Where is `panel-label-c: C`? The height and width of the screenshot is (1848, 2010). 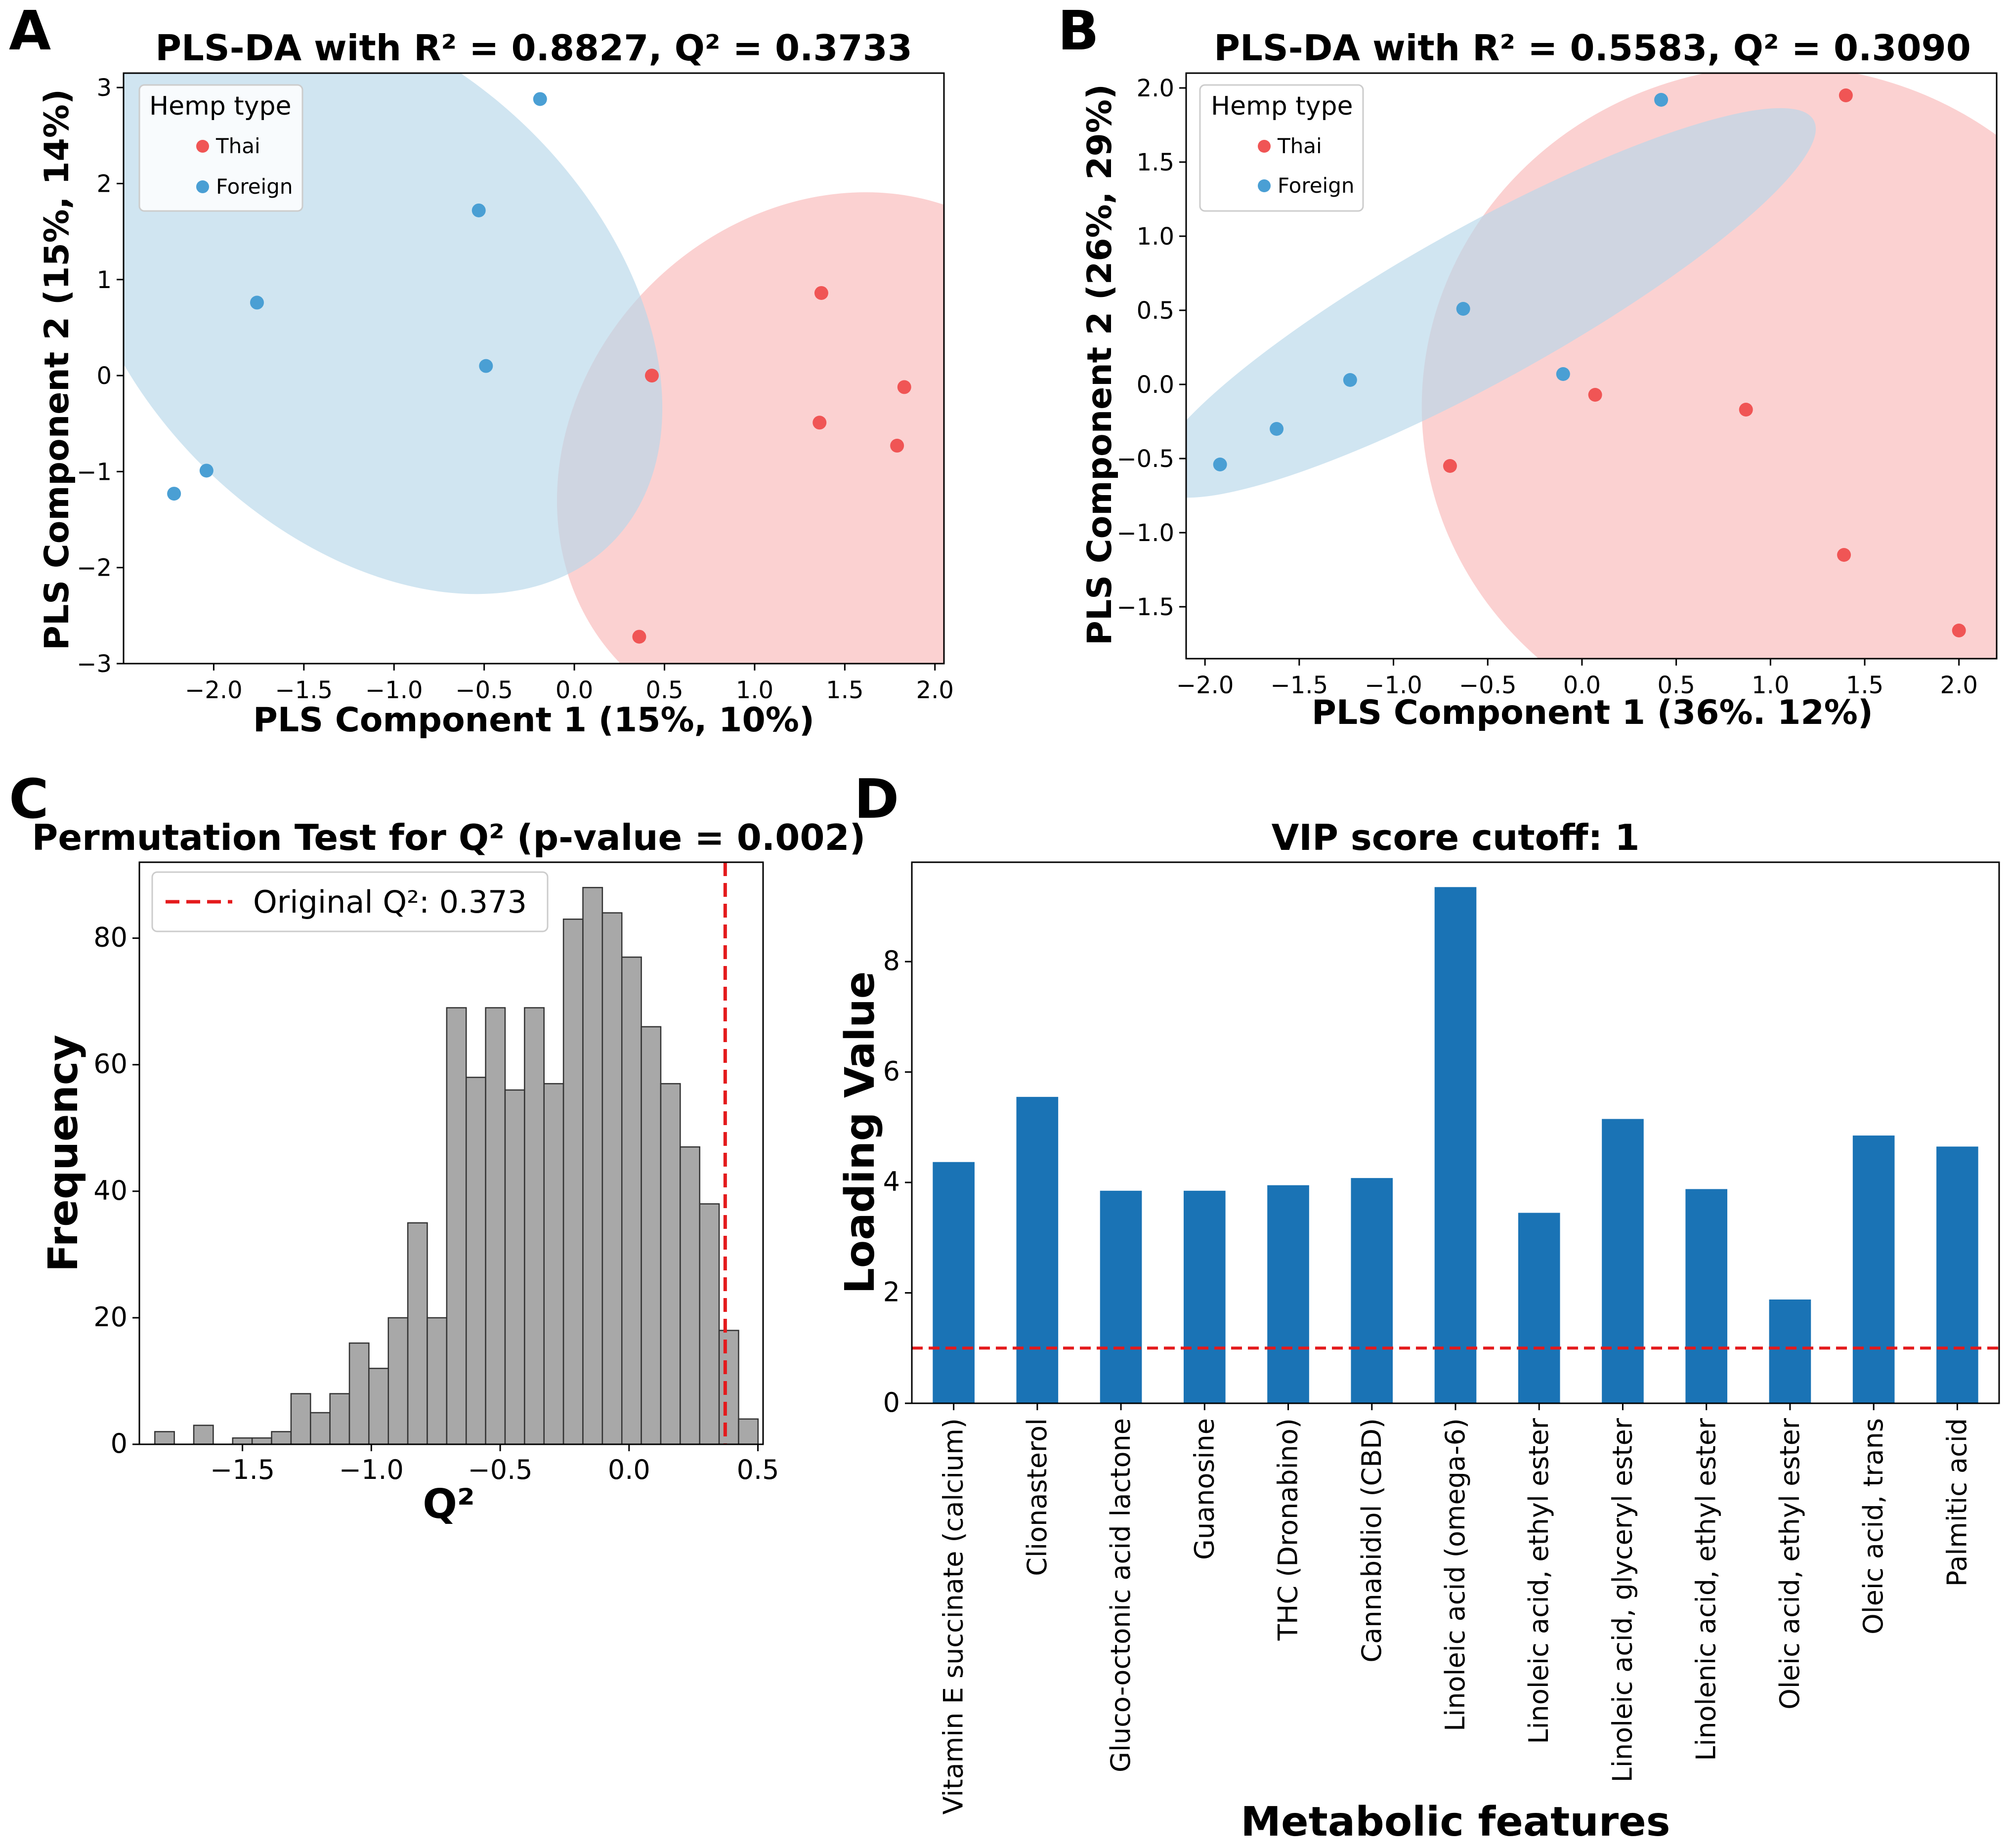 panel-label-c: C is located at coordinates (29, 799).